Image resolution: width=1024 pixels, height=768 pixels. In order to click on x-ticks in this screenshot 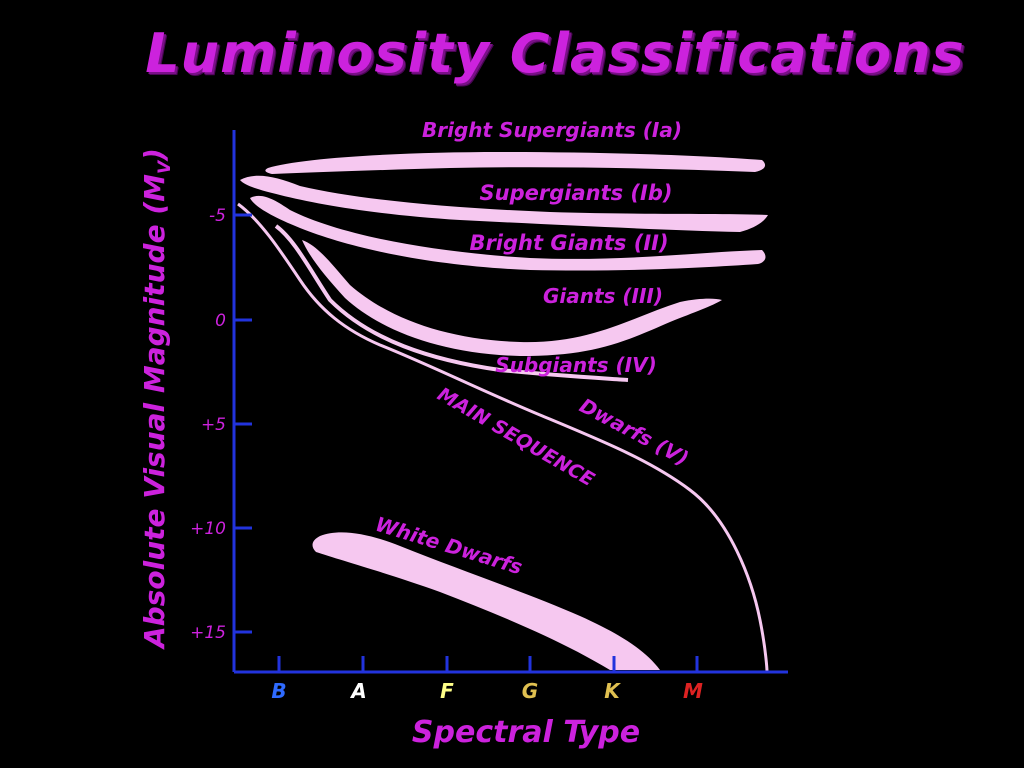, I will do `click(488, 664)`.